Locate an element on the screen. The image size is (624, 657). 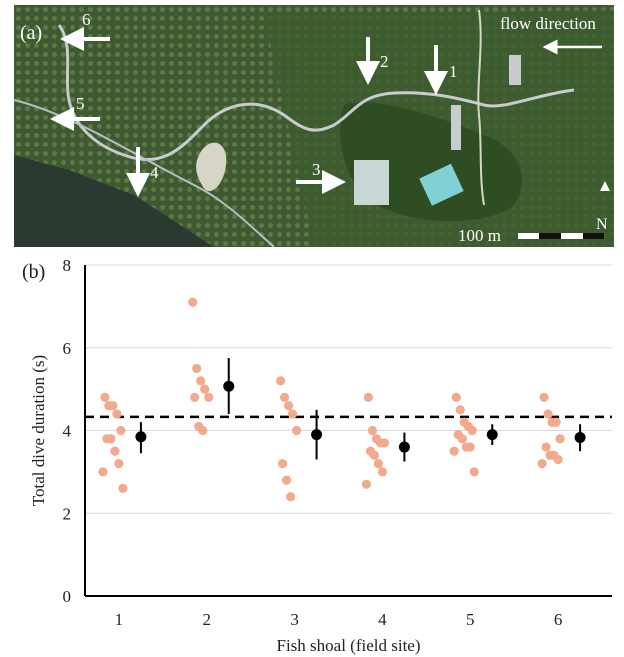
y-tick-label: 4 is located at coordinates (67, 431).